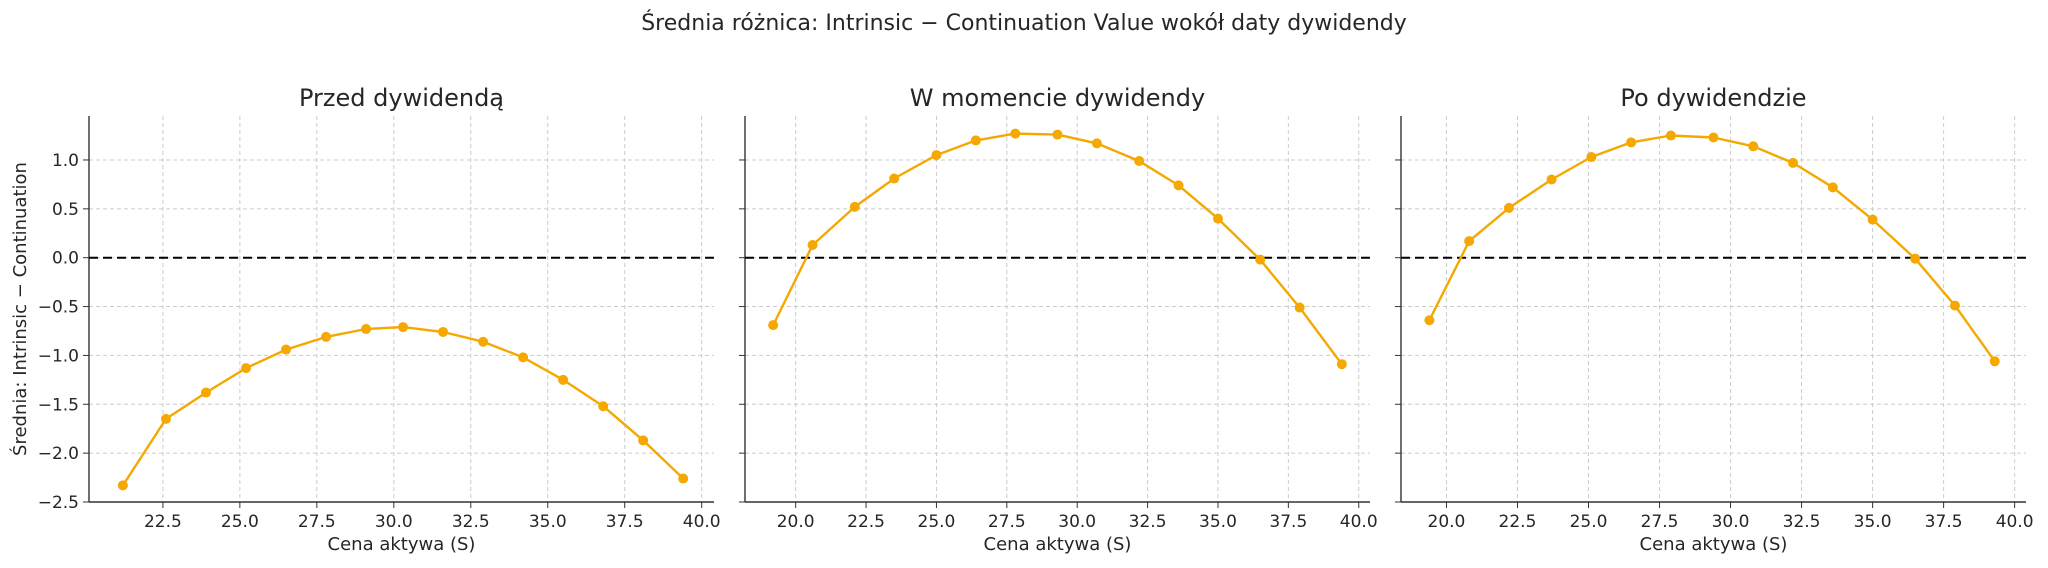  What do you see at coordinates (58, 308) in the screenshot?
I see `y-tick-label: −0.5` at bounding box center [58, 308].